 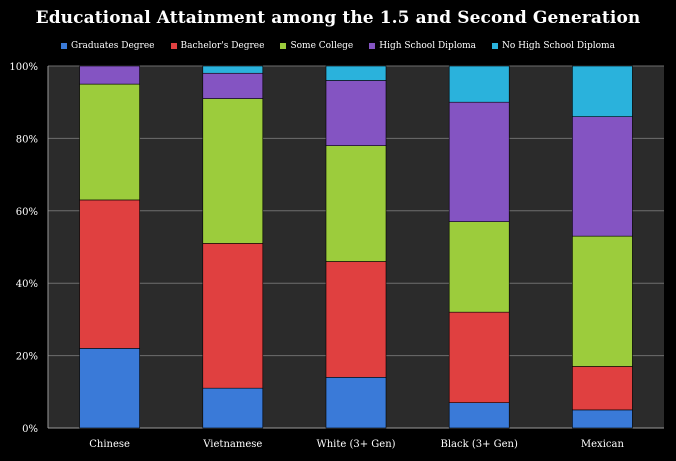 I want to click on bar-segment-no-high-school-diploma-mexican, so click(x=602, y=91).